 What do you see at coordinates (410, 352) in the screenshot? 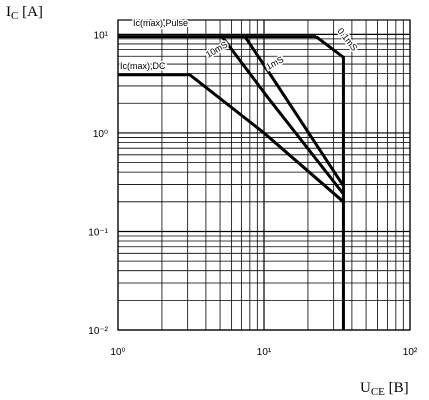
I see `x-tick-label: 10²` at bounding box center [410, 352].